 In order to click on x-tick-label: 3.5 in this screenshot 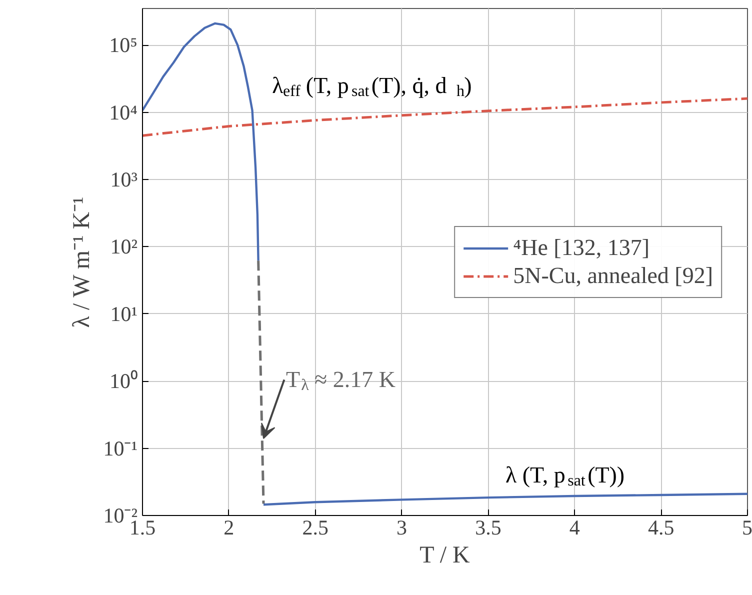, I will do `click(488, 528)`.